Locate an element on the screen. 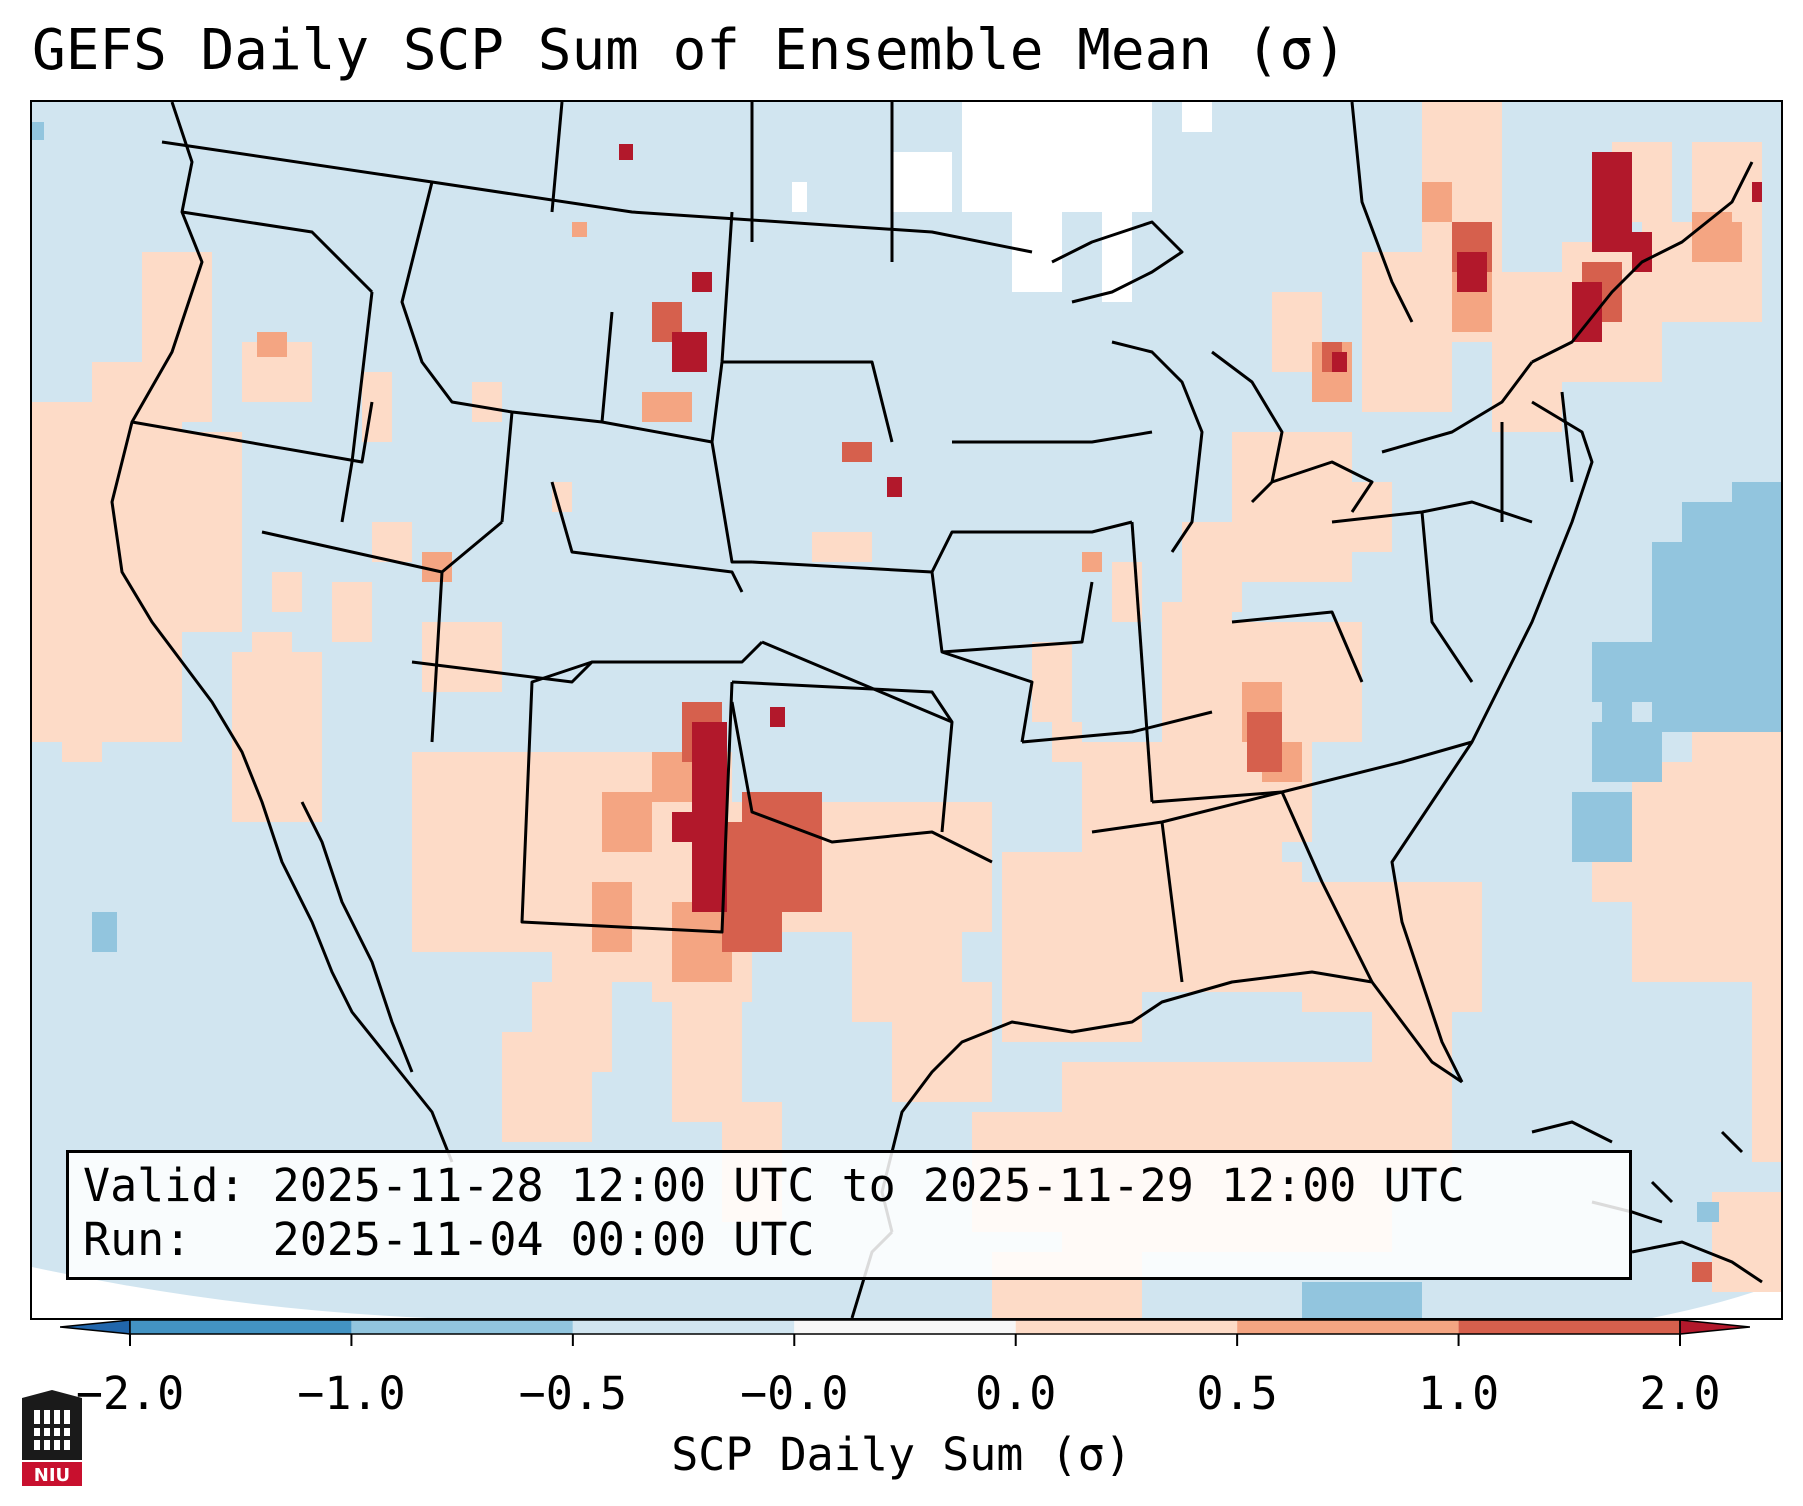  colorbar-tick-label: −2.0 is located at coordinates (130, 1393).